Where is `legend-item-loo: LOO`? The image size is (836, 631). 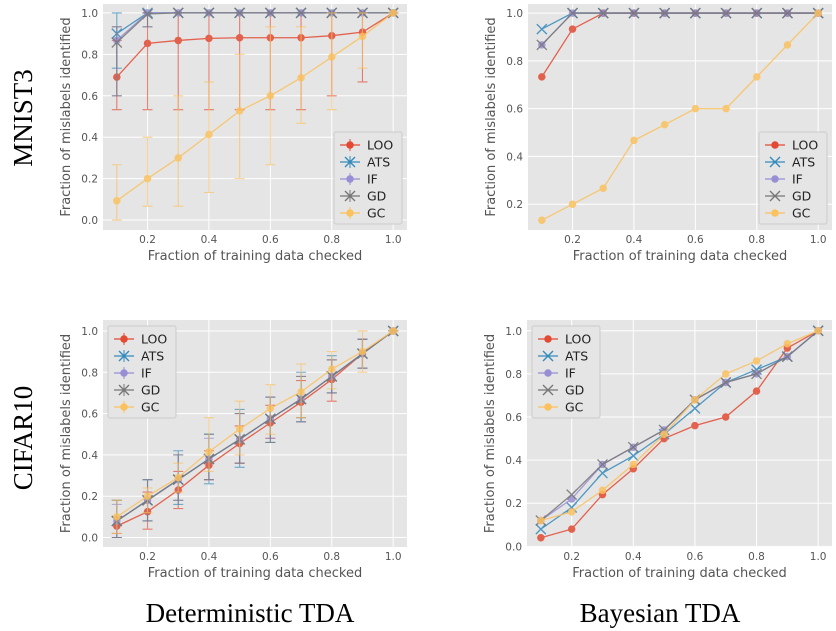 legend-item-loo: LOO is located at coordinates (366, 145).